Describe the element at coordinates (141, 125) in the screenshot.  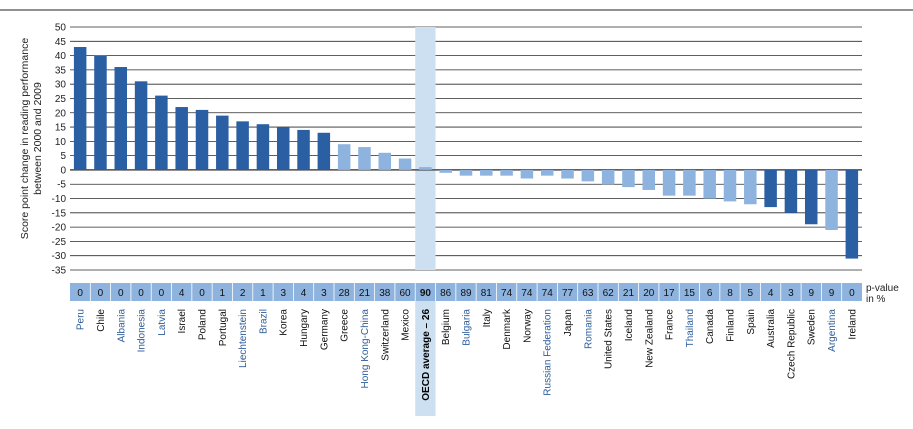
I see `bar-indonesia` at that location.